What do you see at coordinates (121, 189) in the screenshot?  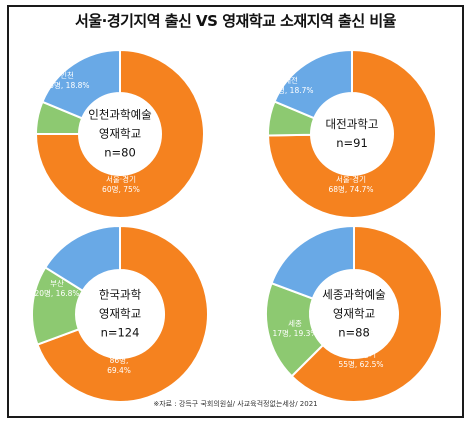 I see `slice-data-label: 60명, 75%` at bounding box center [121, 189].